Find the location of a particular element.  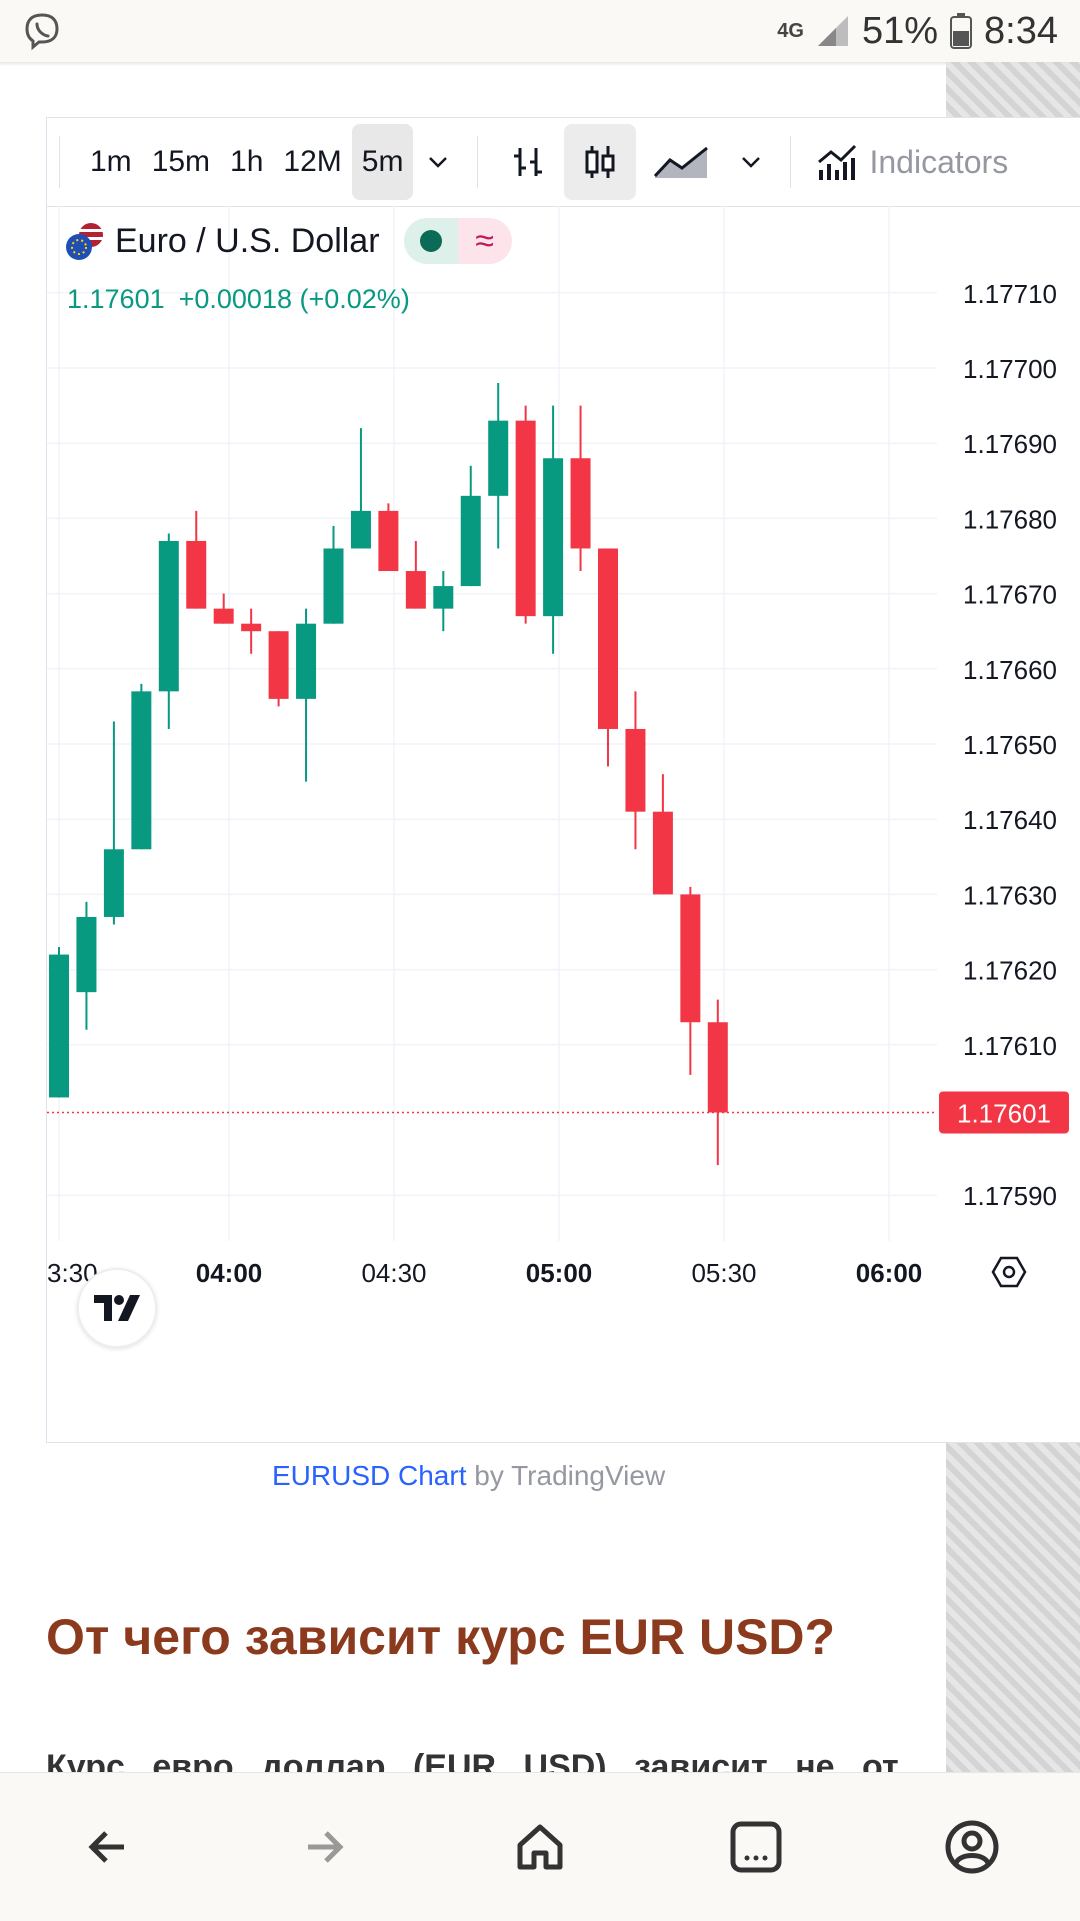

account-button is located at coordinates (972, 1847).